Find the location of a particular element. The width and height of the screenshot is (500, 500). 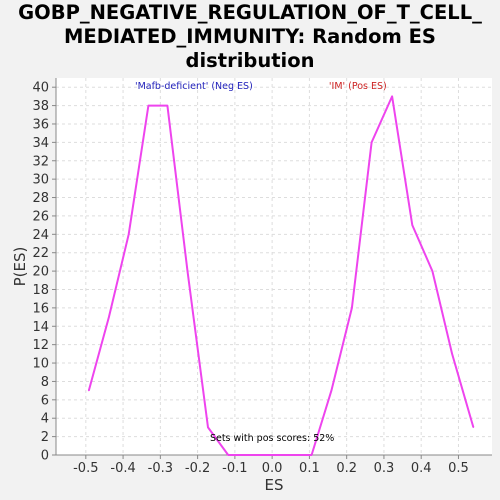

y-tick-label: 36 is located at coordinates (40, 124).